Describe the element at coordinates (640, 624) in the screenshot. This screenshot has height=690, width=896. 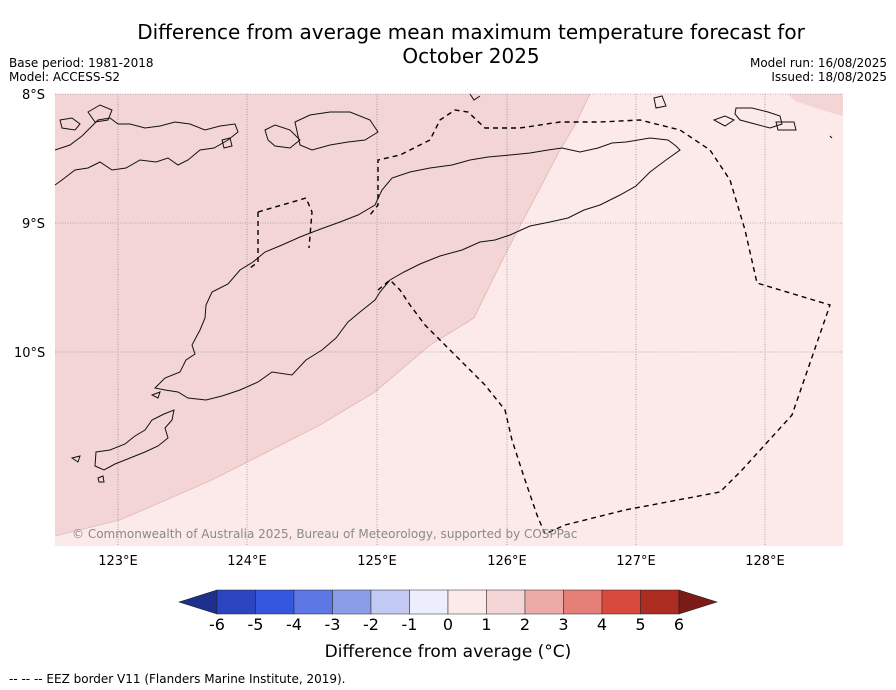
I see `colorbar-tick-label: 5` at that location.